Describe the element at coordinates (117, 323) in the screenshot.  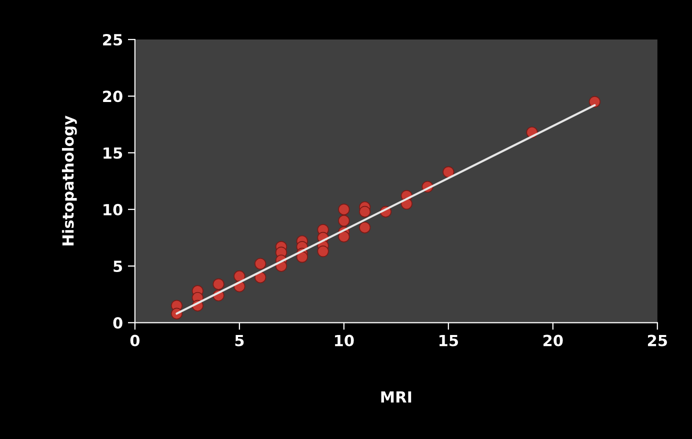
I see `y-tick-label: 0` at that location.